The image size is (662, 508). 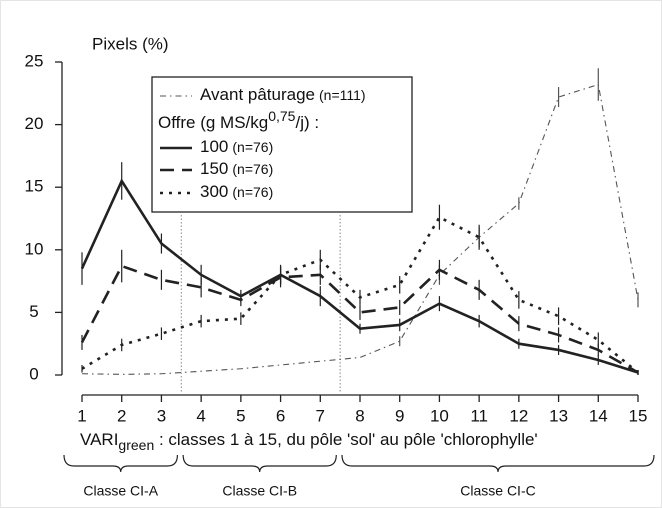 What do you see at coordinates (497, 491) in the screenshot?
I see `class-label: Classe CI-C` at bounding box center [497, 491].